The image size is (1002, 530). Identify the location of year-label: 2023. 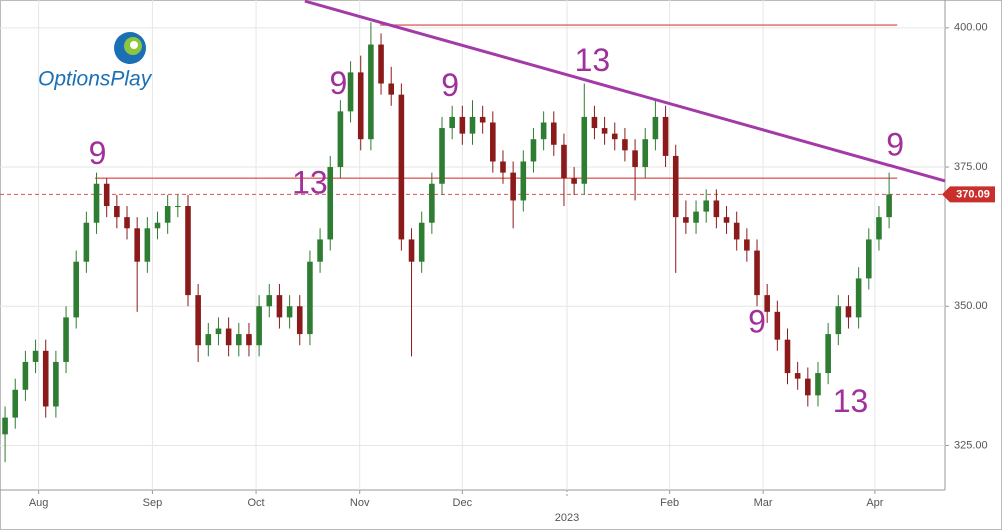
(567, 518).